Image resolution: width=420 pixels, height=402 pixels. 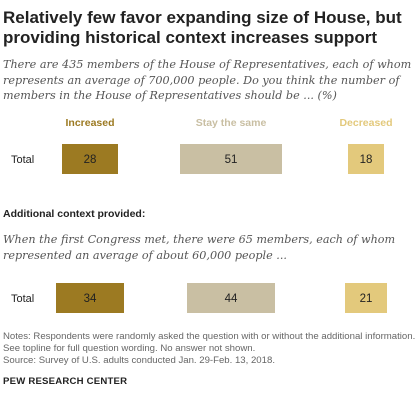 I want to click on bar-value-increased-chart1: 28, so click(x=90, y=160).